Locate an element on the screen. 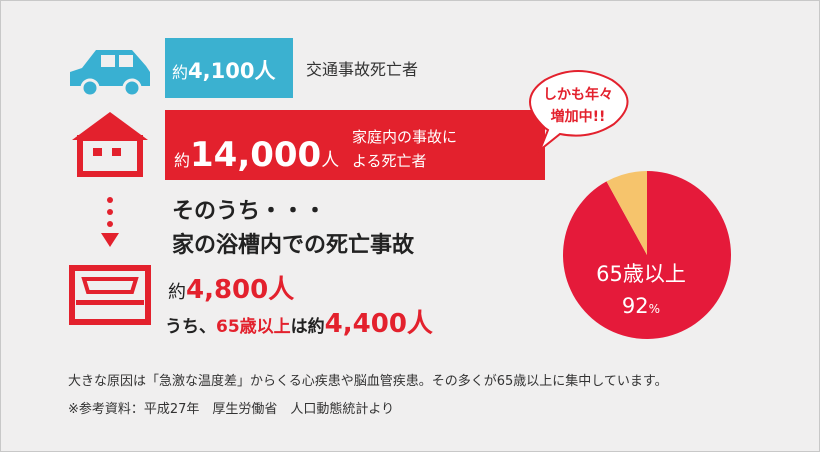 This screenshot has height=452, width=820. speech-bubble is located at coordinates (579, 112).